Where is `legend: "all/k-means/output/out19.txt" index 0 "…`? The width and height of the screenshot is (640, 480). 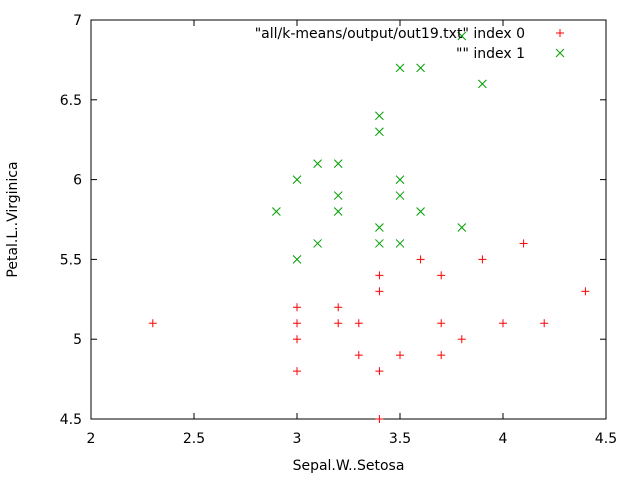 legend: "all/k-means/output/out19.txt" index 0 "… is located at coordinates (410, 44).